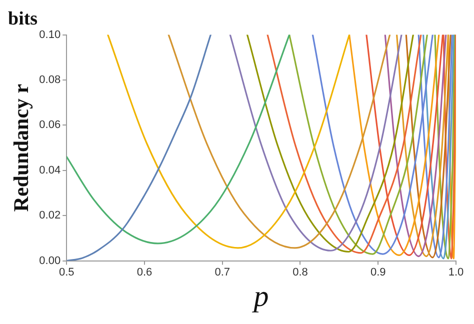  I want to click on y-tick-label: 0.08, so click(50, 80).